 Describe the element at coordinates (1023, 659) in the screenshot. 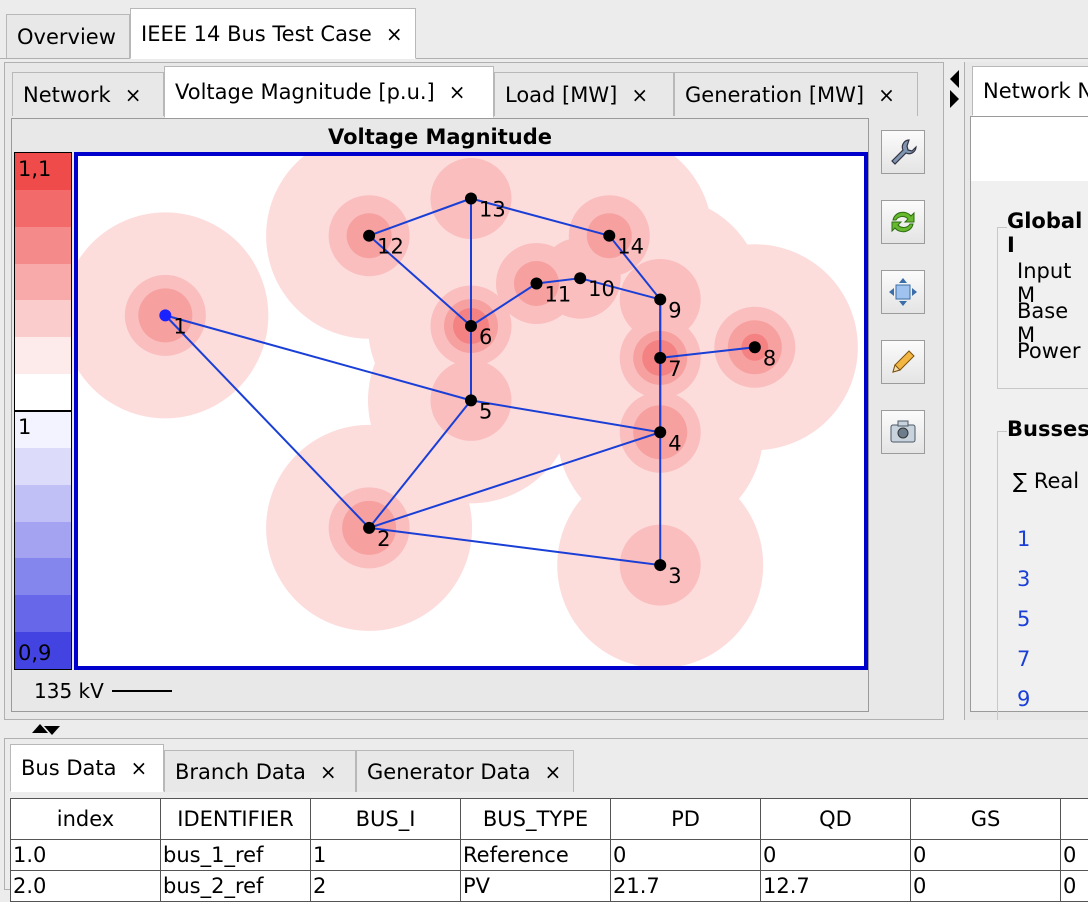

I see `bus-link-7: 7` at that location.